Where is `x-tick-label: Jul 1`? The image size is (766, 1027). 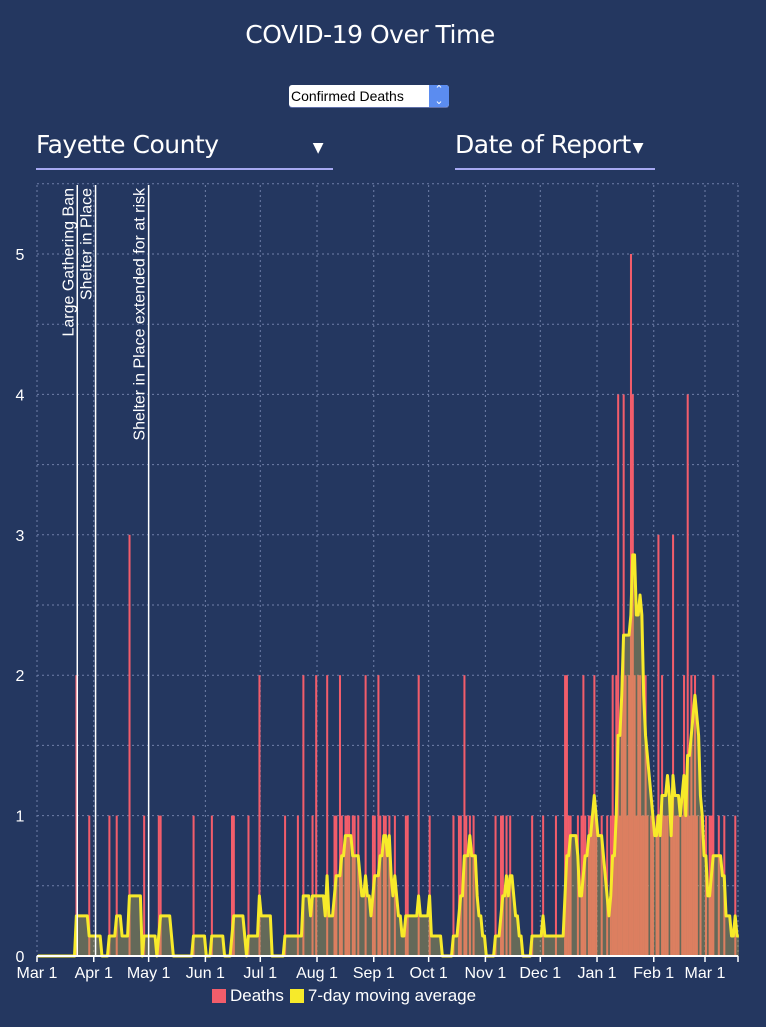 x-tick-label: Jul 1 is located at coordinates (260, 973).